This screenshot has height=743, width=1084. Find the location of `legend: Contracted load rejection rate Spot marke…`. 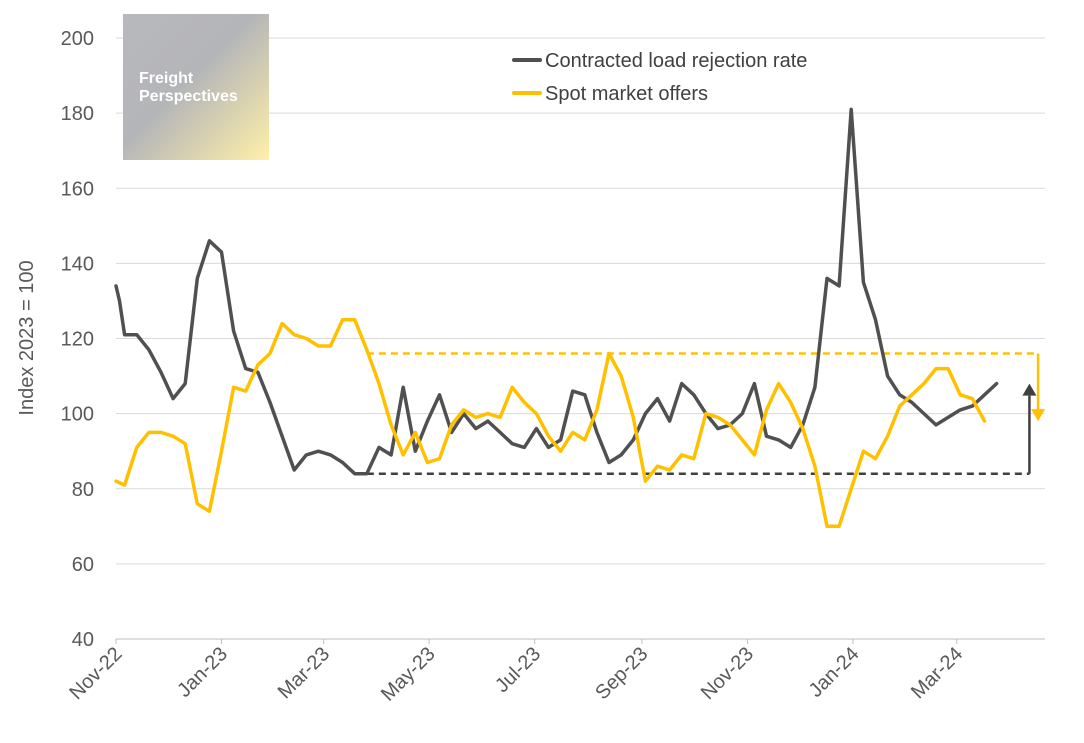

legend: Contracted load rejection rate Spot marke… is located at coordinates (659, 77).